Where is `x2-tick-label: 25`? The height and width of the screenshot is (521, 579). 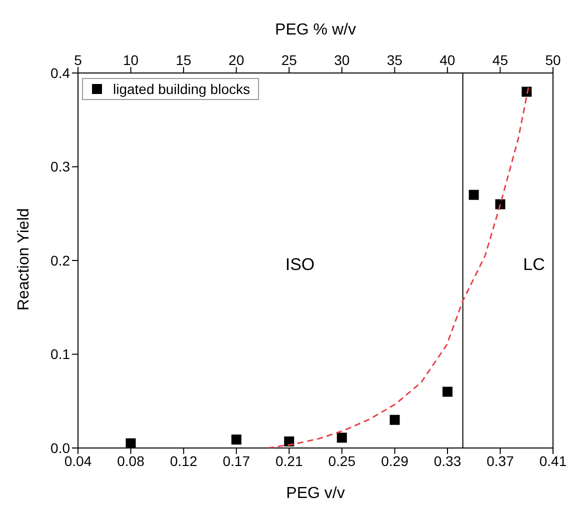
x2-tick-label: 25 is located at coordinates (289, 60).